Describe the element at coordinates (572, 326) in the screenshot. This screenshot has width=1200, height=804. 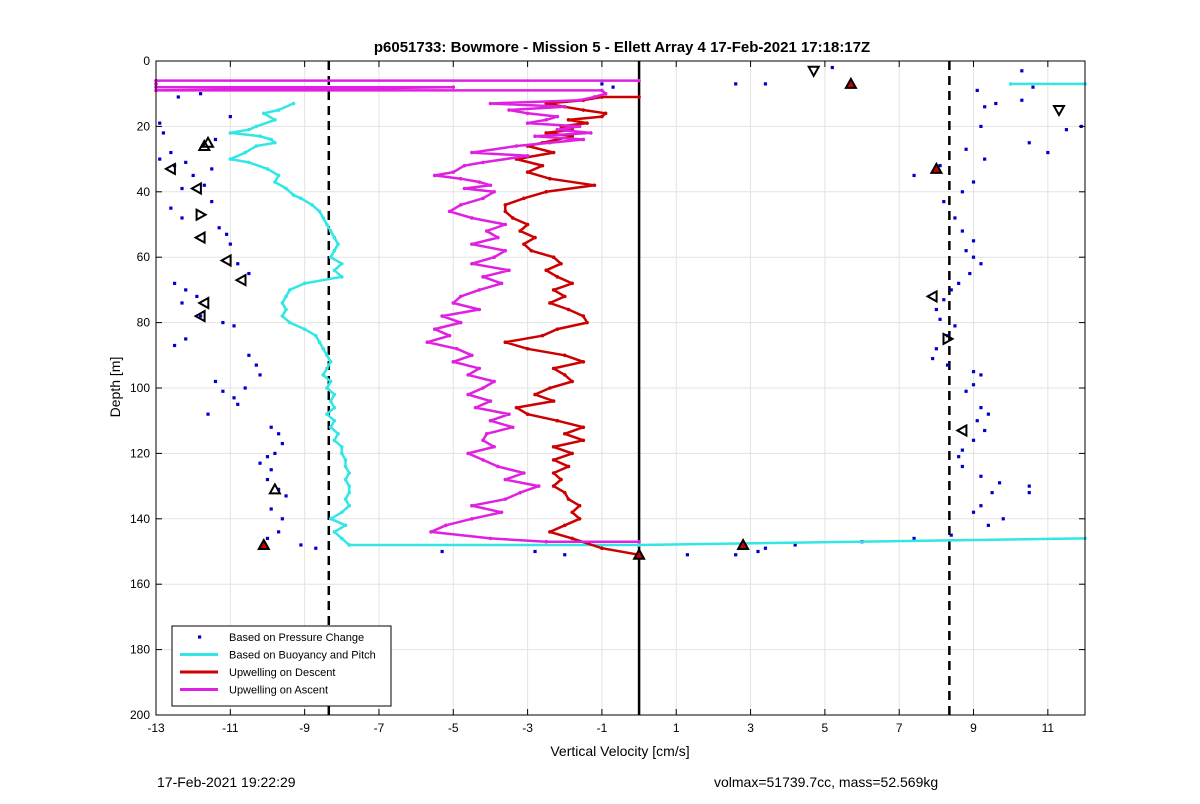
I see `upwelling-on-descent-line` at that location.